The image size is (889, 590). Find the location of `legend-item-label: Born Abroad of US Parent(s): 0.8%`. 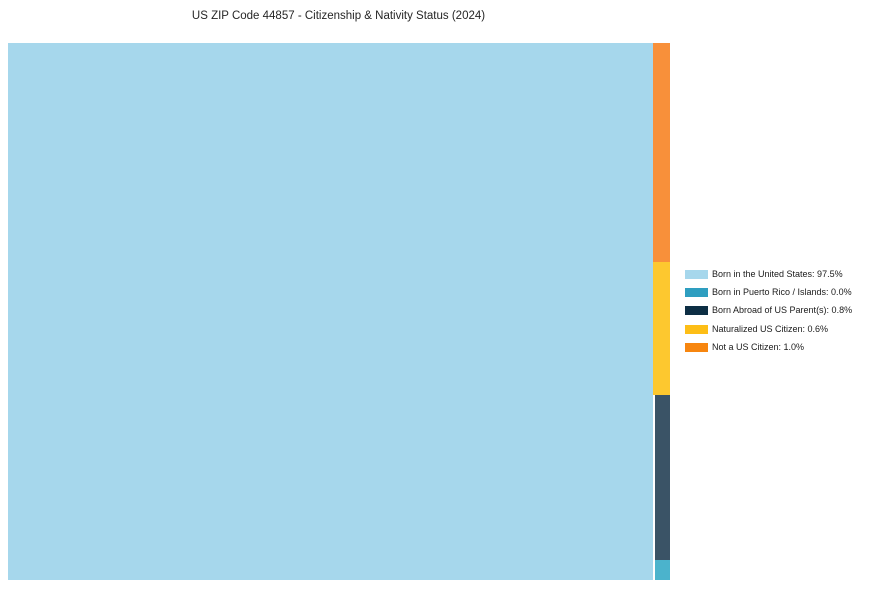

legend-item-label: Born Abroad of US Parent(s): 0.8% is located at coordinates (782, 310).